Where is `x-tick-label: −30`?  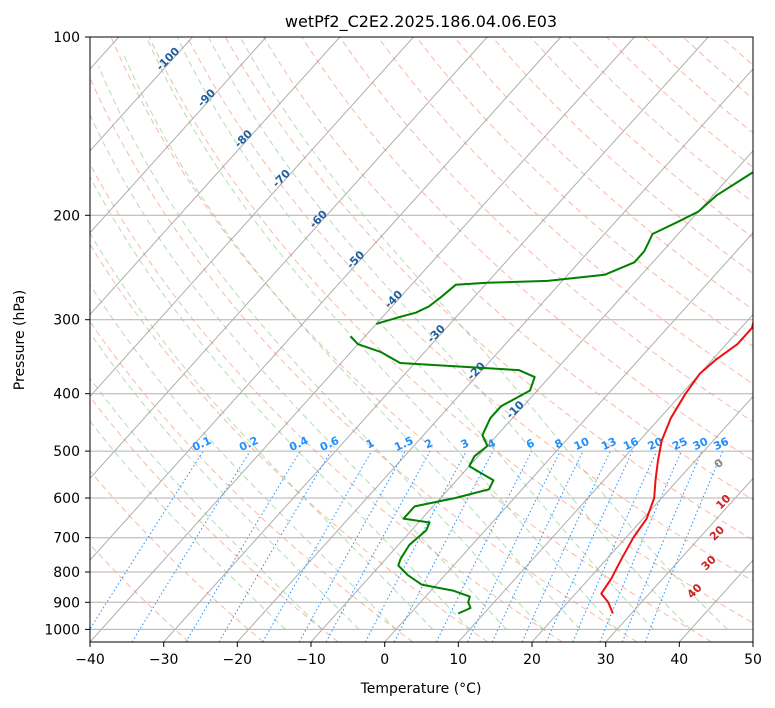
x-tick-label: −30 is located at coordinates (164, 660).